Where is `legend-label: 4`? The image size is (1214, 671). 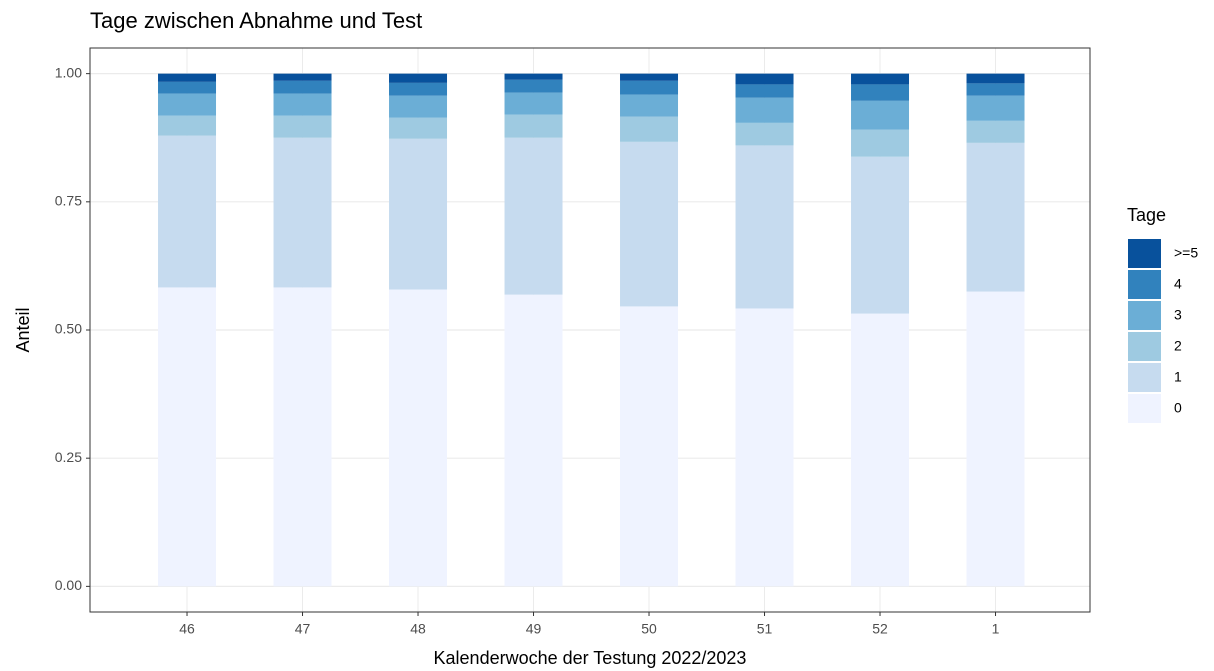
legend-label: 4 is located at coordinates (1178, 284).